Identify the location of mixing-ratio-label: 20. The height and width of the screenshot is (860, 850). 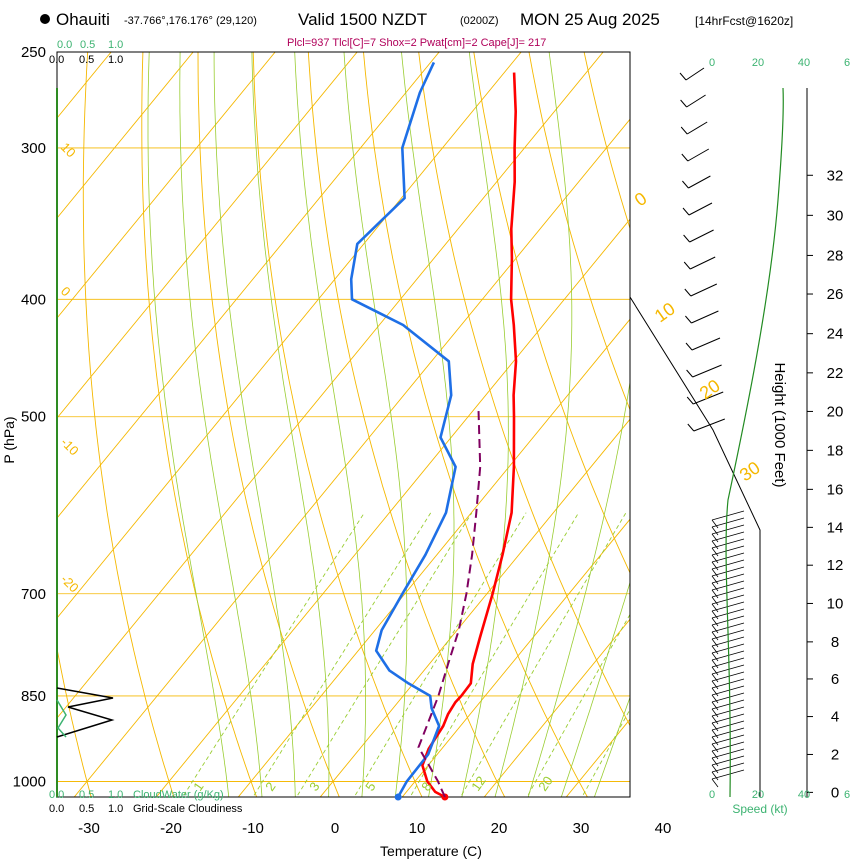
(545, 783).